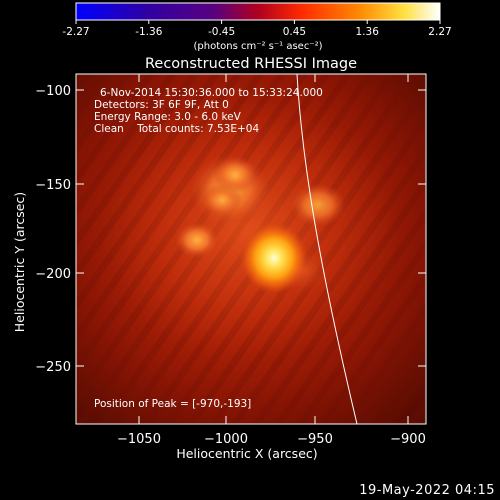 Image resolution: width=500 pixels, height=500 pixels. Describe the element at coordinates (53, 185) in the screenshot. I see `y-tick-label: −150` at that location.